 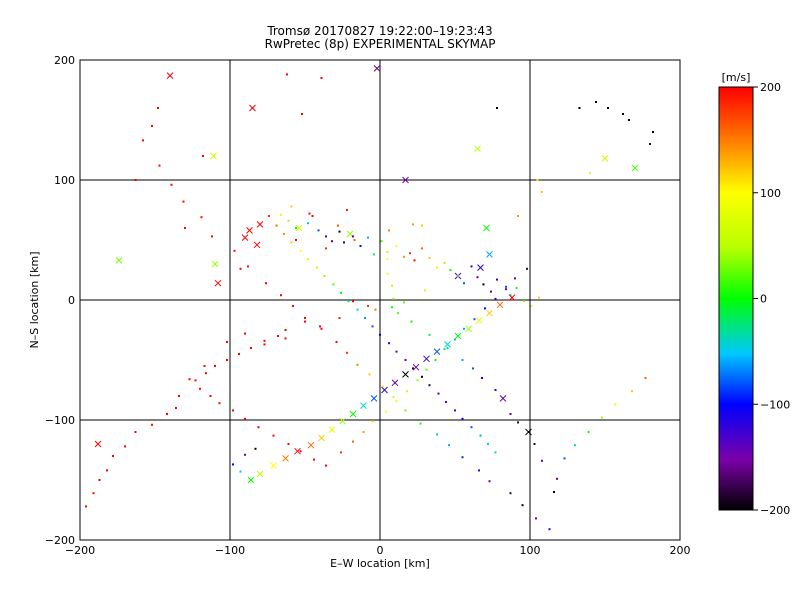 I want to click on chart-title: Tromsø 20170827 19:22:00–19:23:43, so click(x=380, y=31).